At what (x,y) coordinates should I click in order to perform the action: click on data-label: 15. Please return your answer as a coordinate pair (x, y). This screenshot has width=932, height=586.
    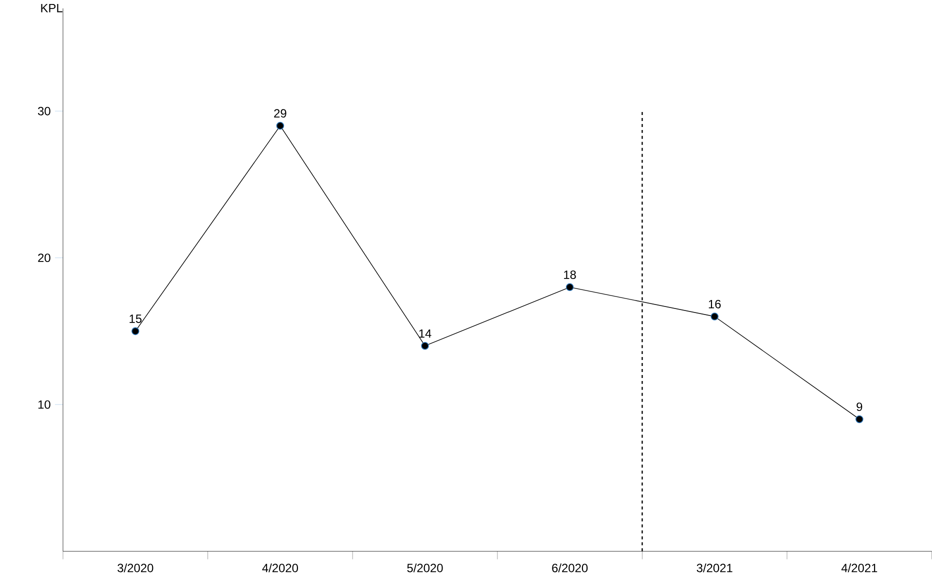
    Looking at the image, I should click on (136, 318).